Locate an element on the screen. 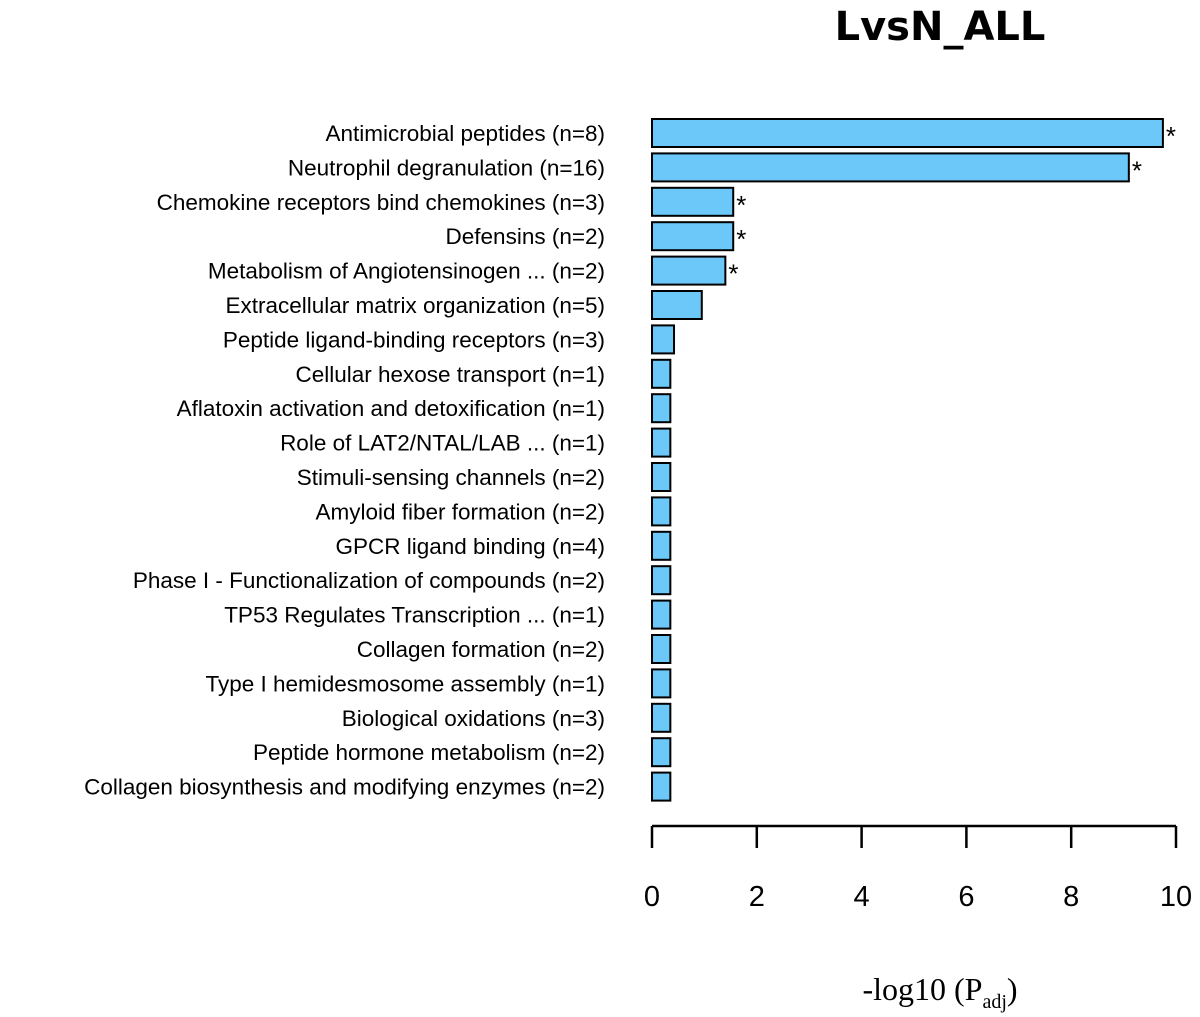 This screenshot has height=1017, width=1200. category-label: Amyloid fiber formation (n=2) is located at coordinates (461, 511).